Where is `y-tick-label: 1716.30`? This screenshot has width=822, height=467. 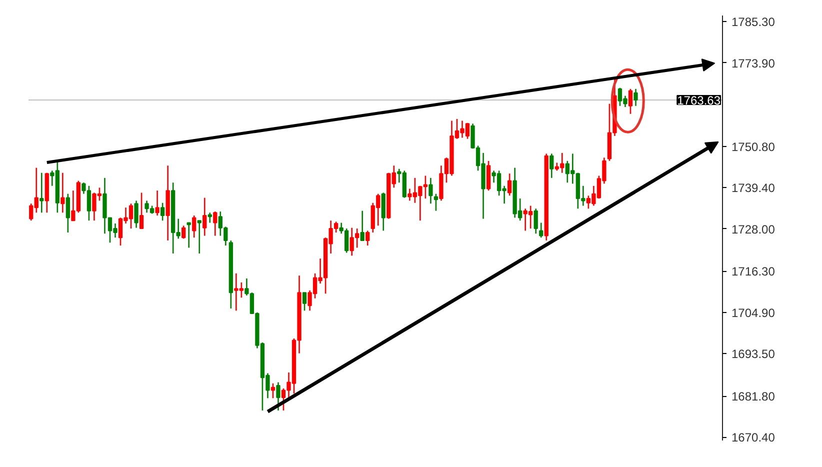
y-tick-label: 1716.30 is located at coordinates (754, 271).